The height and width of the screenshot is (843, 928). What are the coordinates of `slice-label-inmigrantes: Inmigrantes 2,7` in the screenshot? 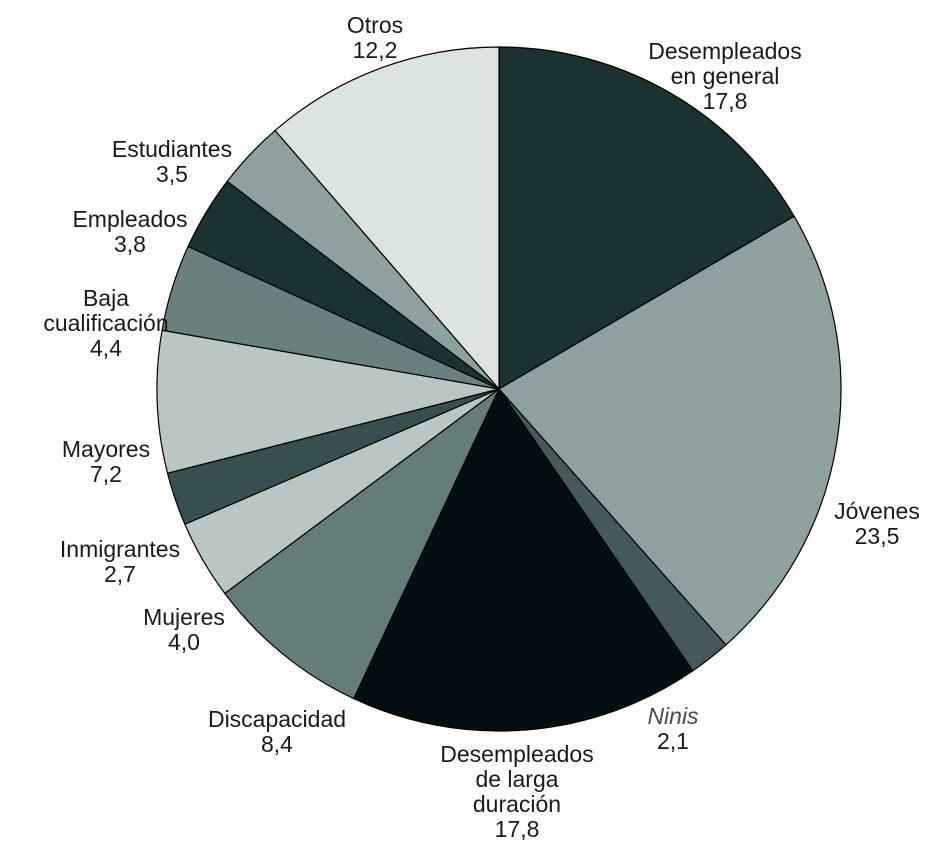 It's located at (120, 561).